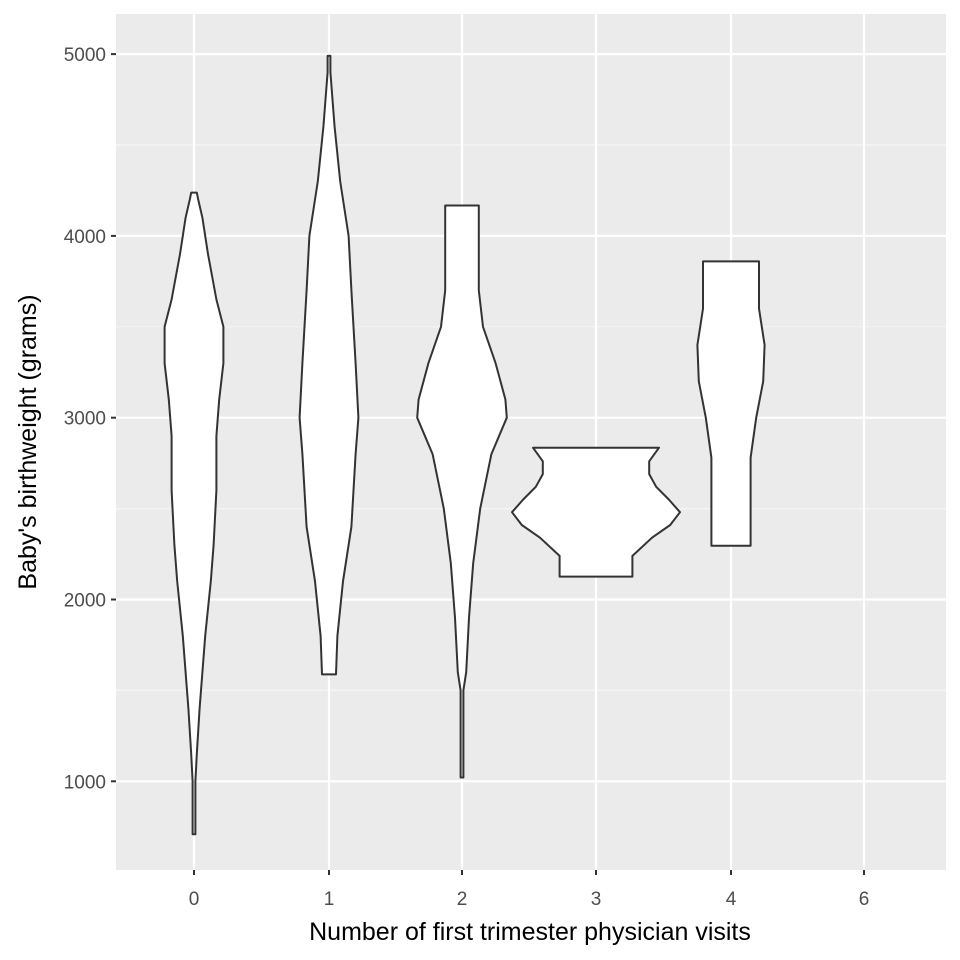 This screenshot has width=960, height=960. What do you see at coordinates (85, 782) in the screenshot?
I see `y-tick-label: 1000` at bounding box center [85, 782].